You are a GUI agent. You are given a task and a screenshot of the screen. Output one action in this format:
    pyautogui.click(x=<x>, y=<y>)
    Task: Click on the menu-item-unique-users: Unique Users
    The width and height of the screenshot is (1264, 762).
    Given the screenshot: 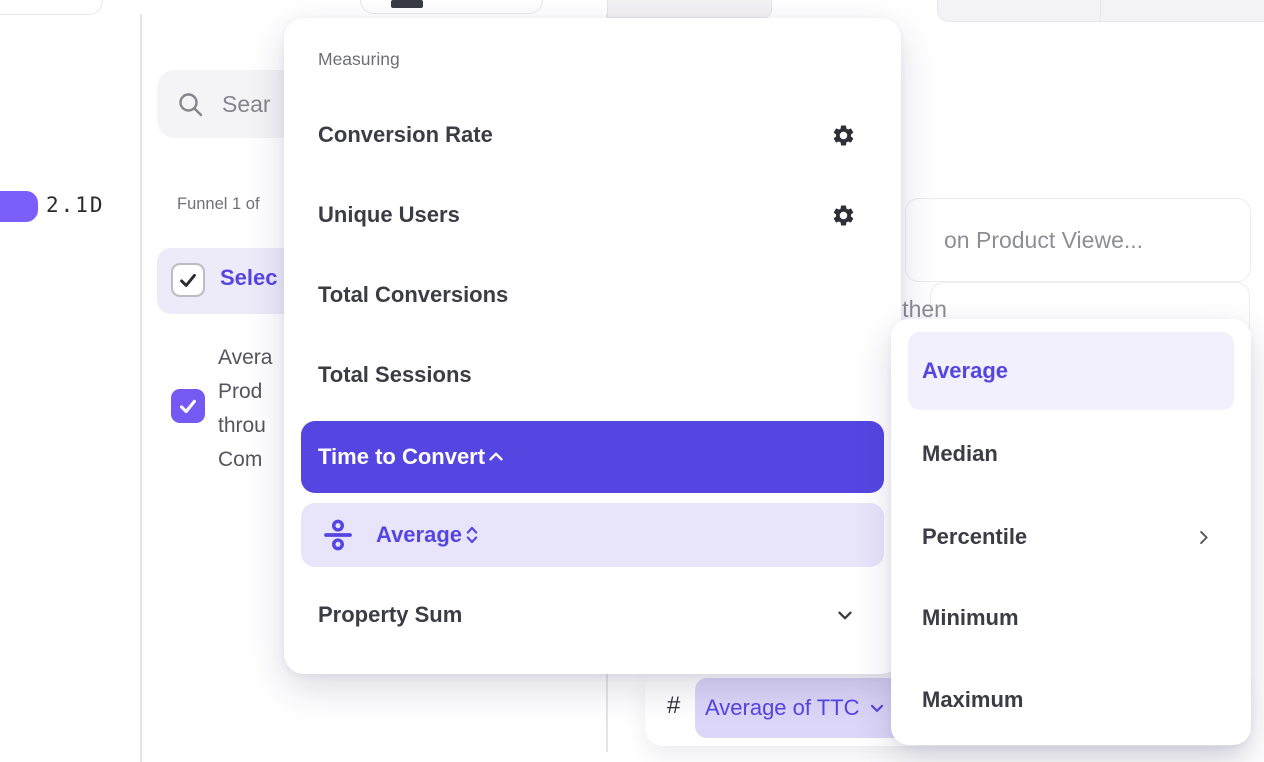 What is the action you would take?
    pyautogui.click(x=592, y=215)
    